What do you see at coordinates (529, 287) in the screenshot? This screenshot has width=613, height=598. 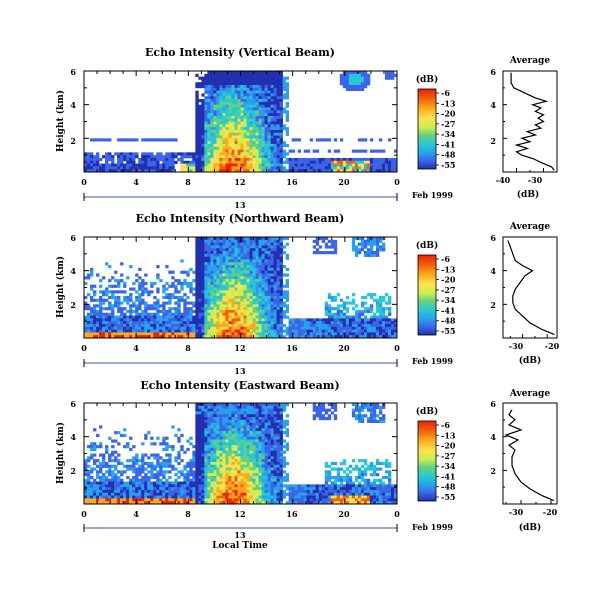 I see `profile` at bounding box center [529, 287].